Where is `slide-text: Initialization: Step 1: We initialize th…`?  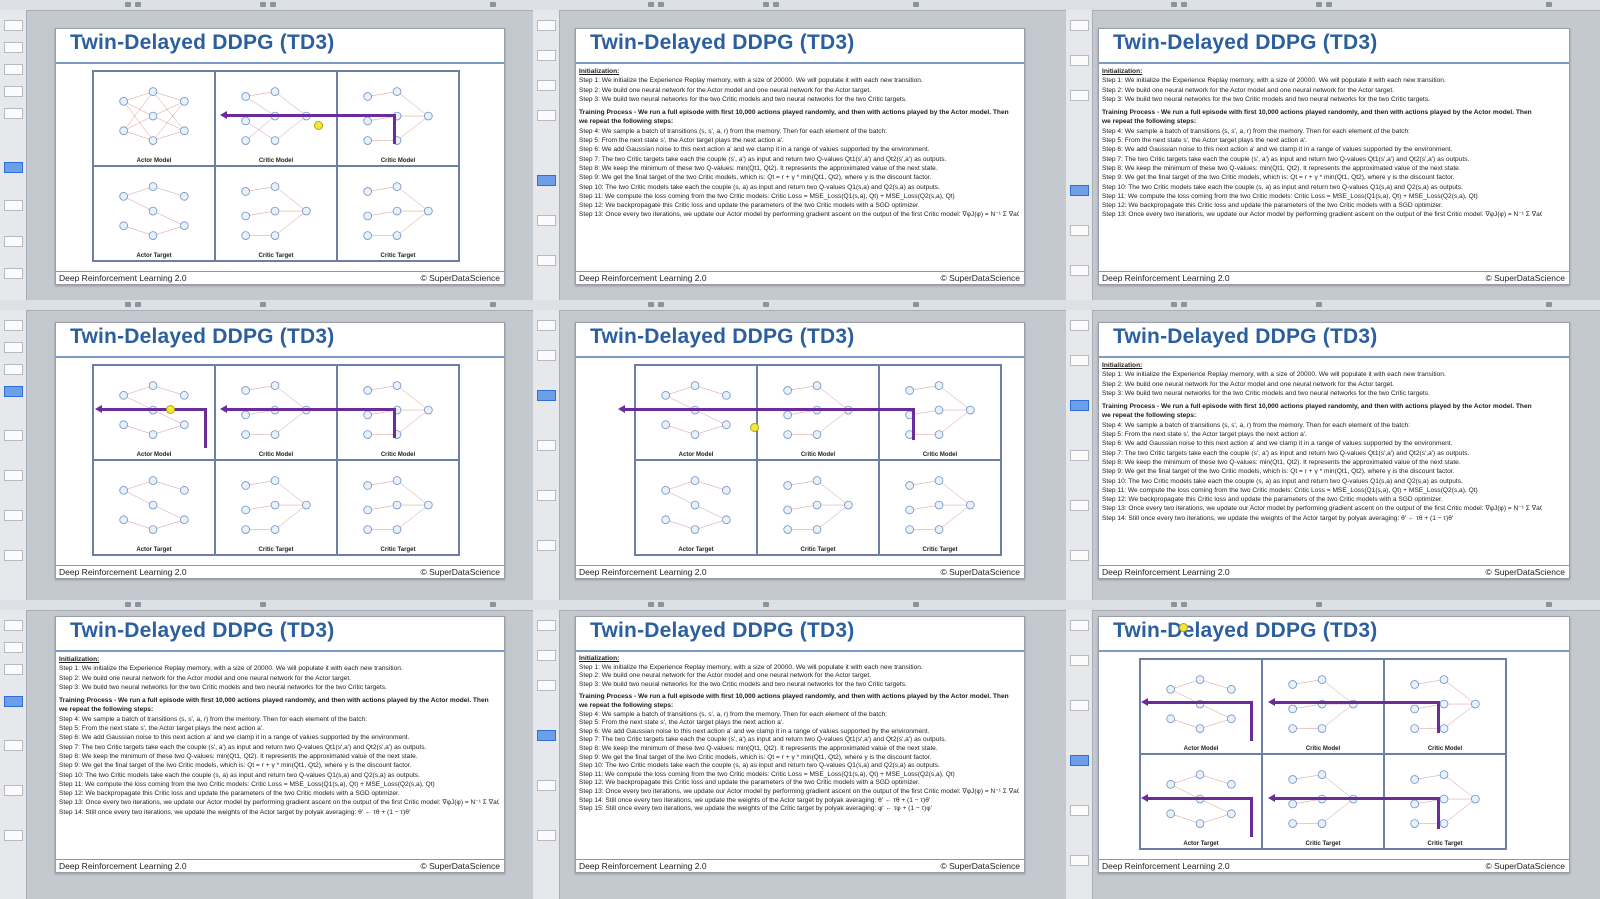
slide-text: Initialization: Step 1: We initialize th… is located at coordinates (799, 167).